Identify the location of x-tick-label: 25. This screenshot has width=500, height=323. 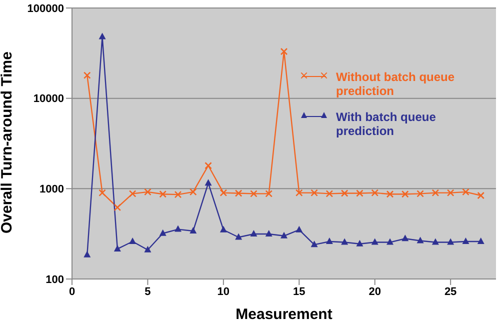
(450, 292).